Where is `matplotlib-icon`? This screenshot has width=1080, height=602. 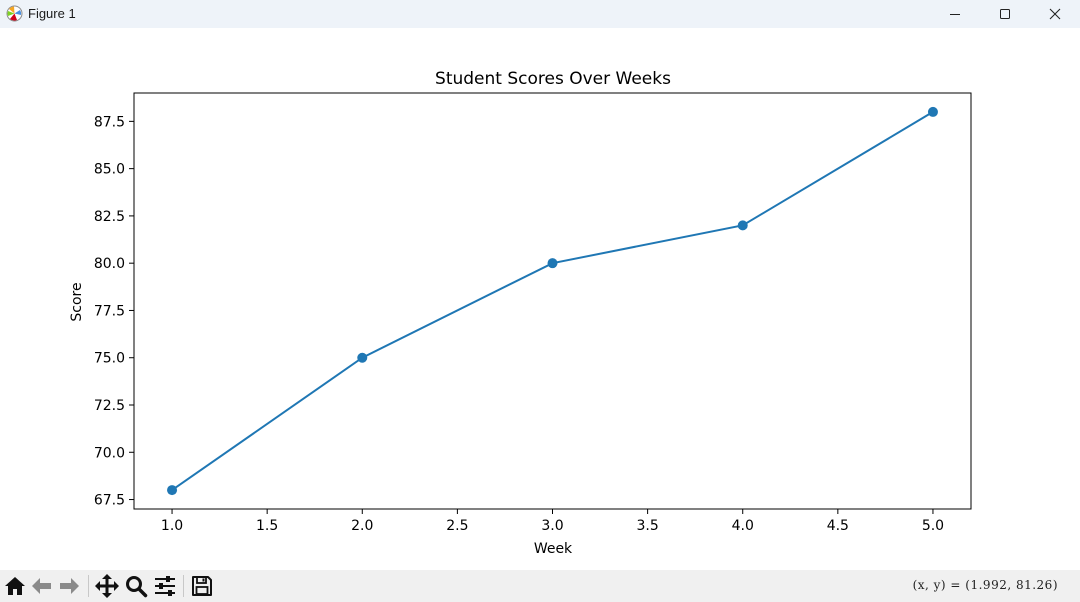 matplotlib-icon is located at coordinates (14, 13).